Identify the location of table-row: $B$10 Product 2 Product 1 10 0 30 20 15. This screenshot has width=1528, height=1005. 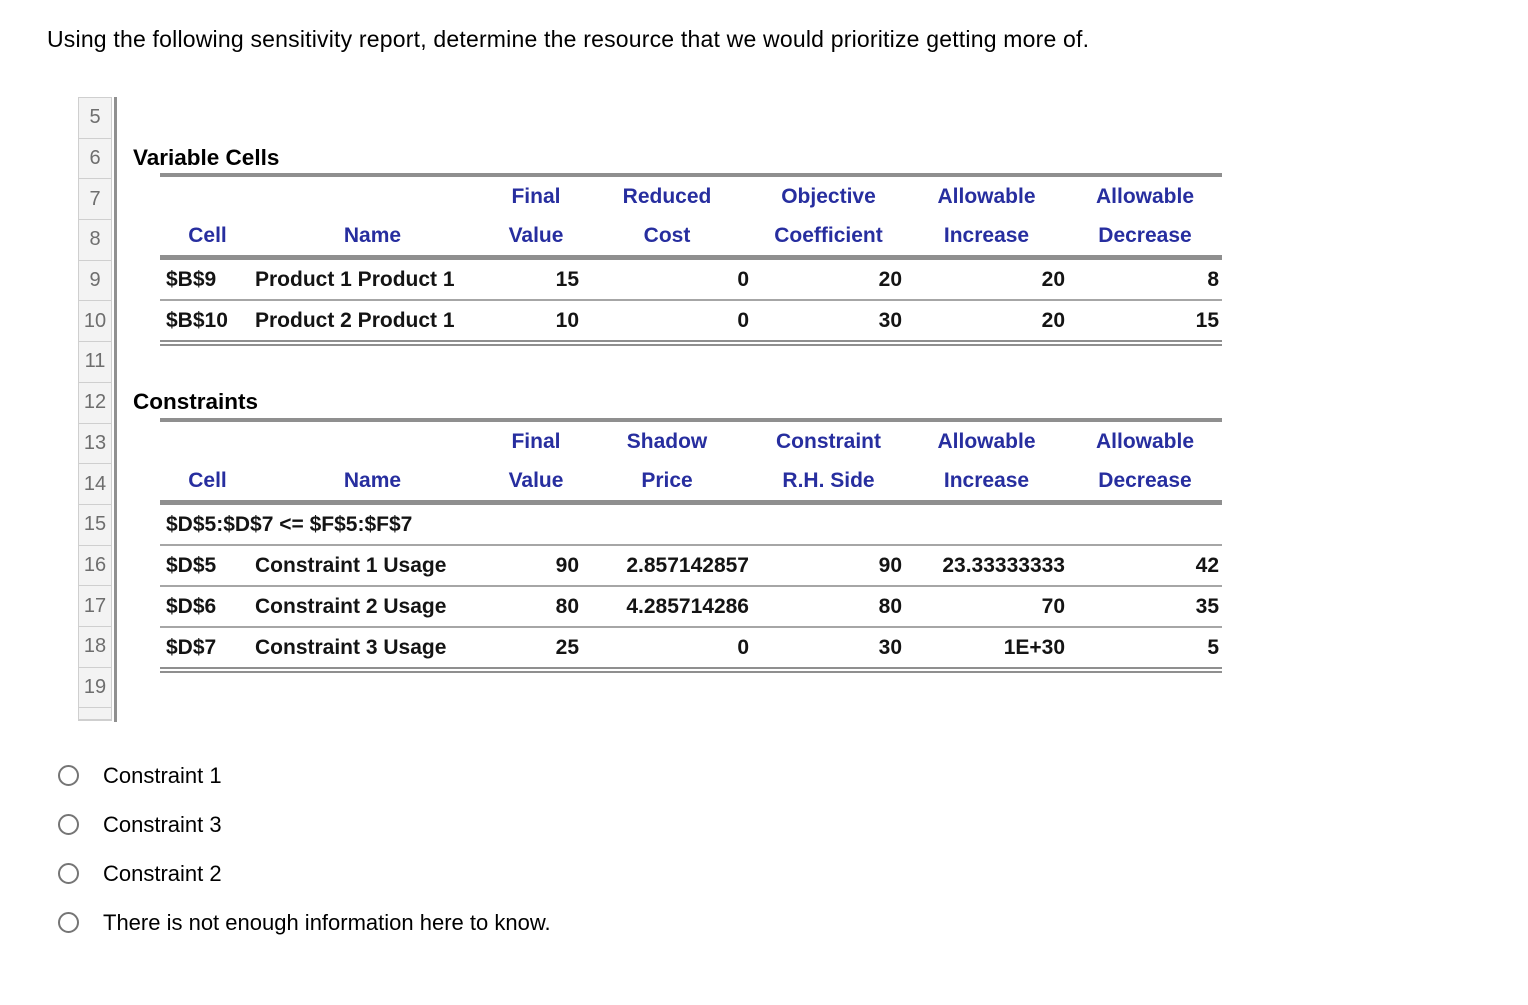
(691, 319).